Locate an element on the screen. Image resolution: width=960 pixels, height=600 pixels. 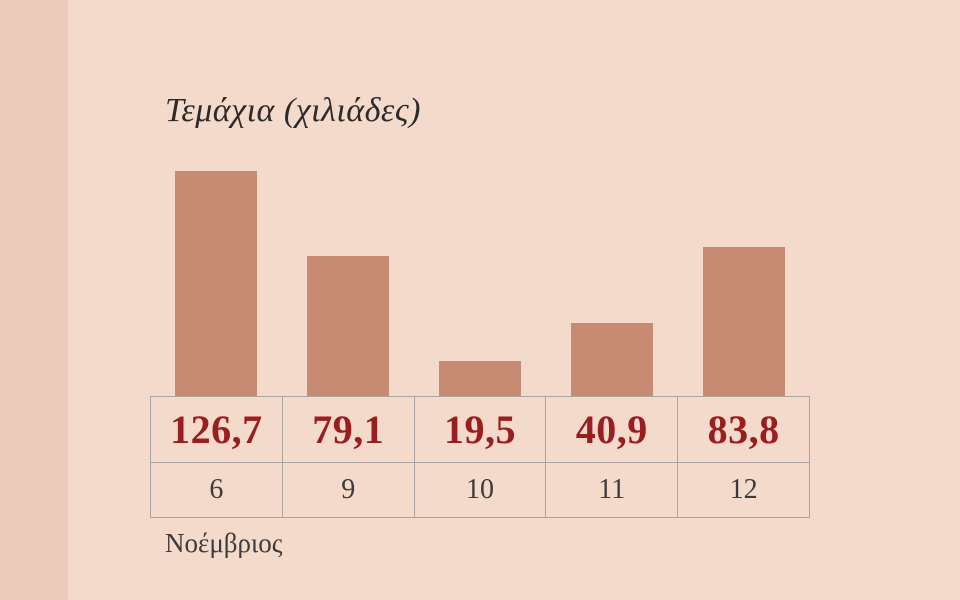
bar-value-label: 40,9 is located at coordinates (612, 429).